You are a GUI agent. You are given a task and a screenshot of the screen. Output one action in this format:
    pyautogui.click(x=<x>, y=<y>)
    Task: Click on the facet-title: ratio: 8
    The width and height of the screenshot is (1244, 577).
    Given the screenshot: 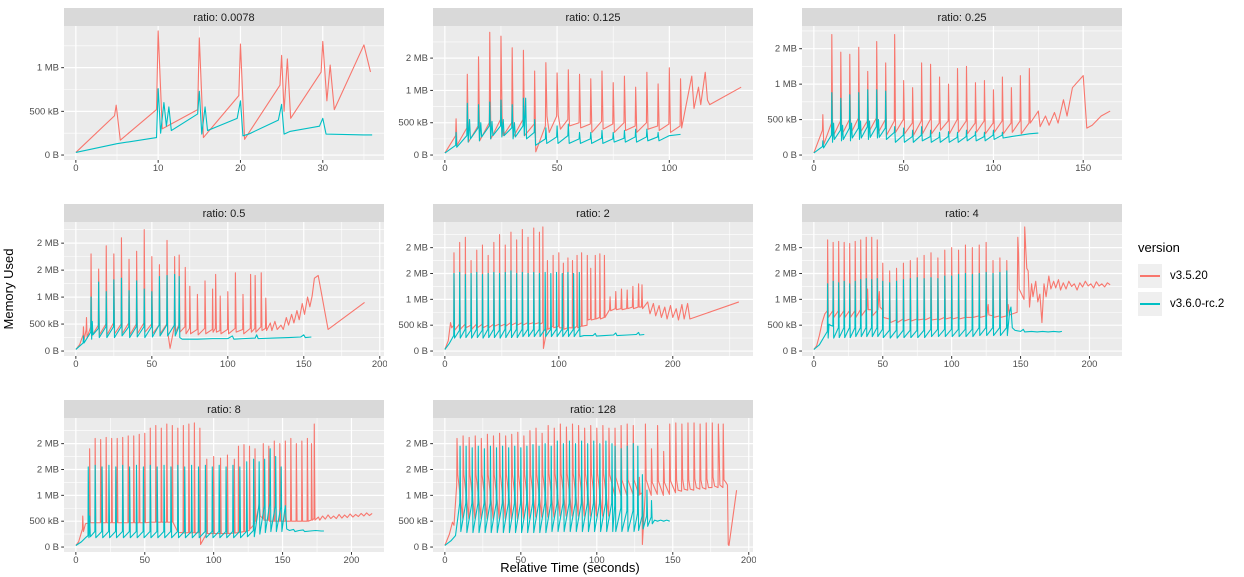 What is the action you would take?
    pyautogui.click(x=224, y=410)
    